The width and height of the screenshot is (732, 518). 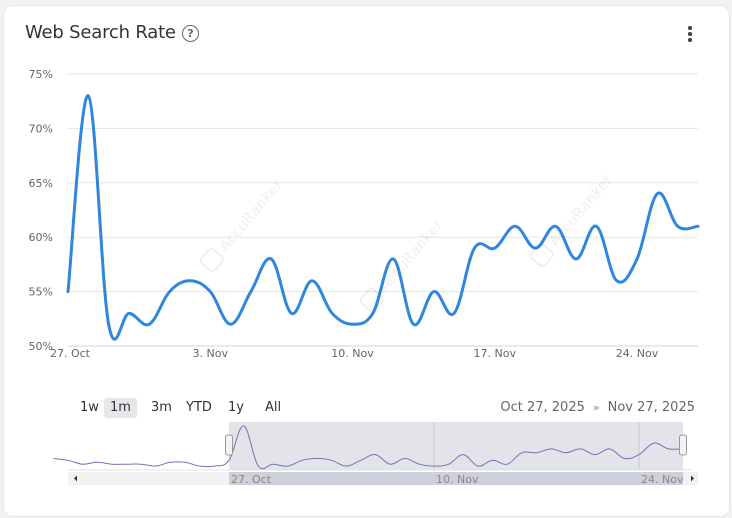 I want to click on x-tick-label: 17. Nov, so click(x=495, y=353).